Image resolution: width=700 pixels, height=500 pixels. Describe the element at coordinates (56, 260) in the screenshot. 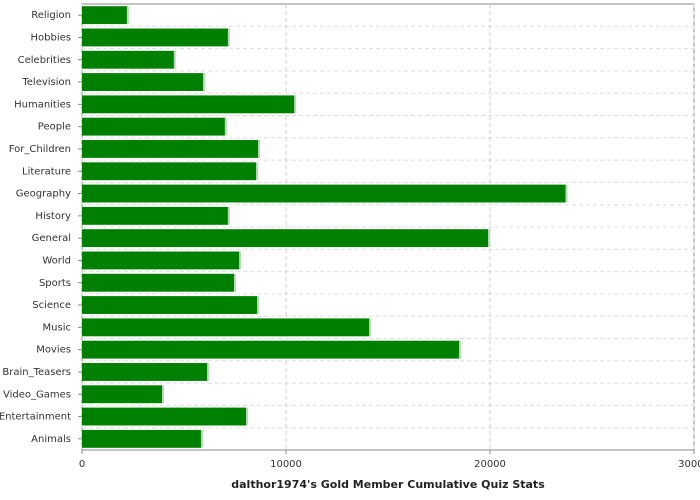

I see `y-tick-label: World` at that location.